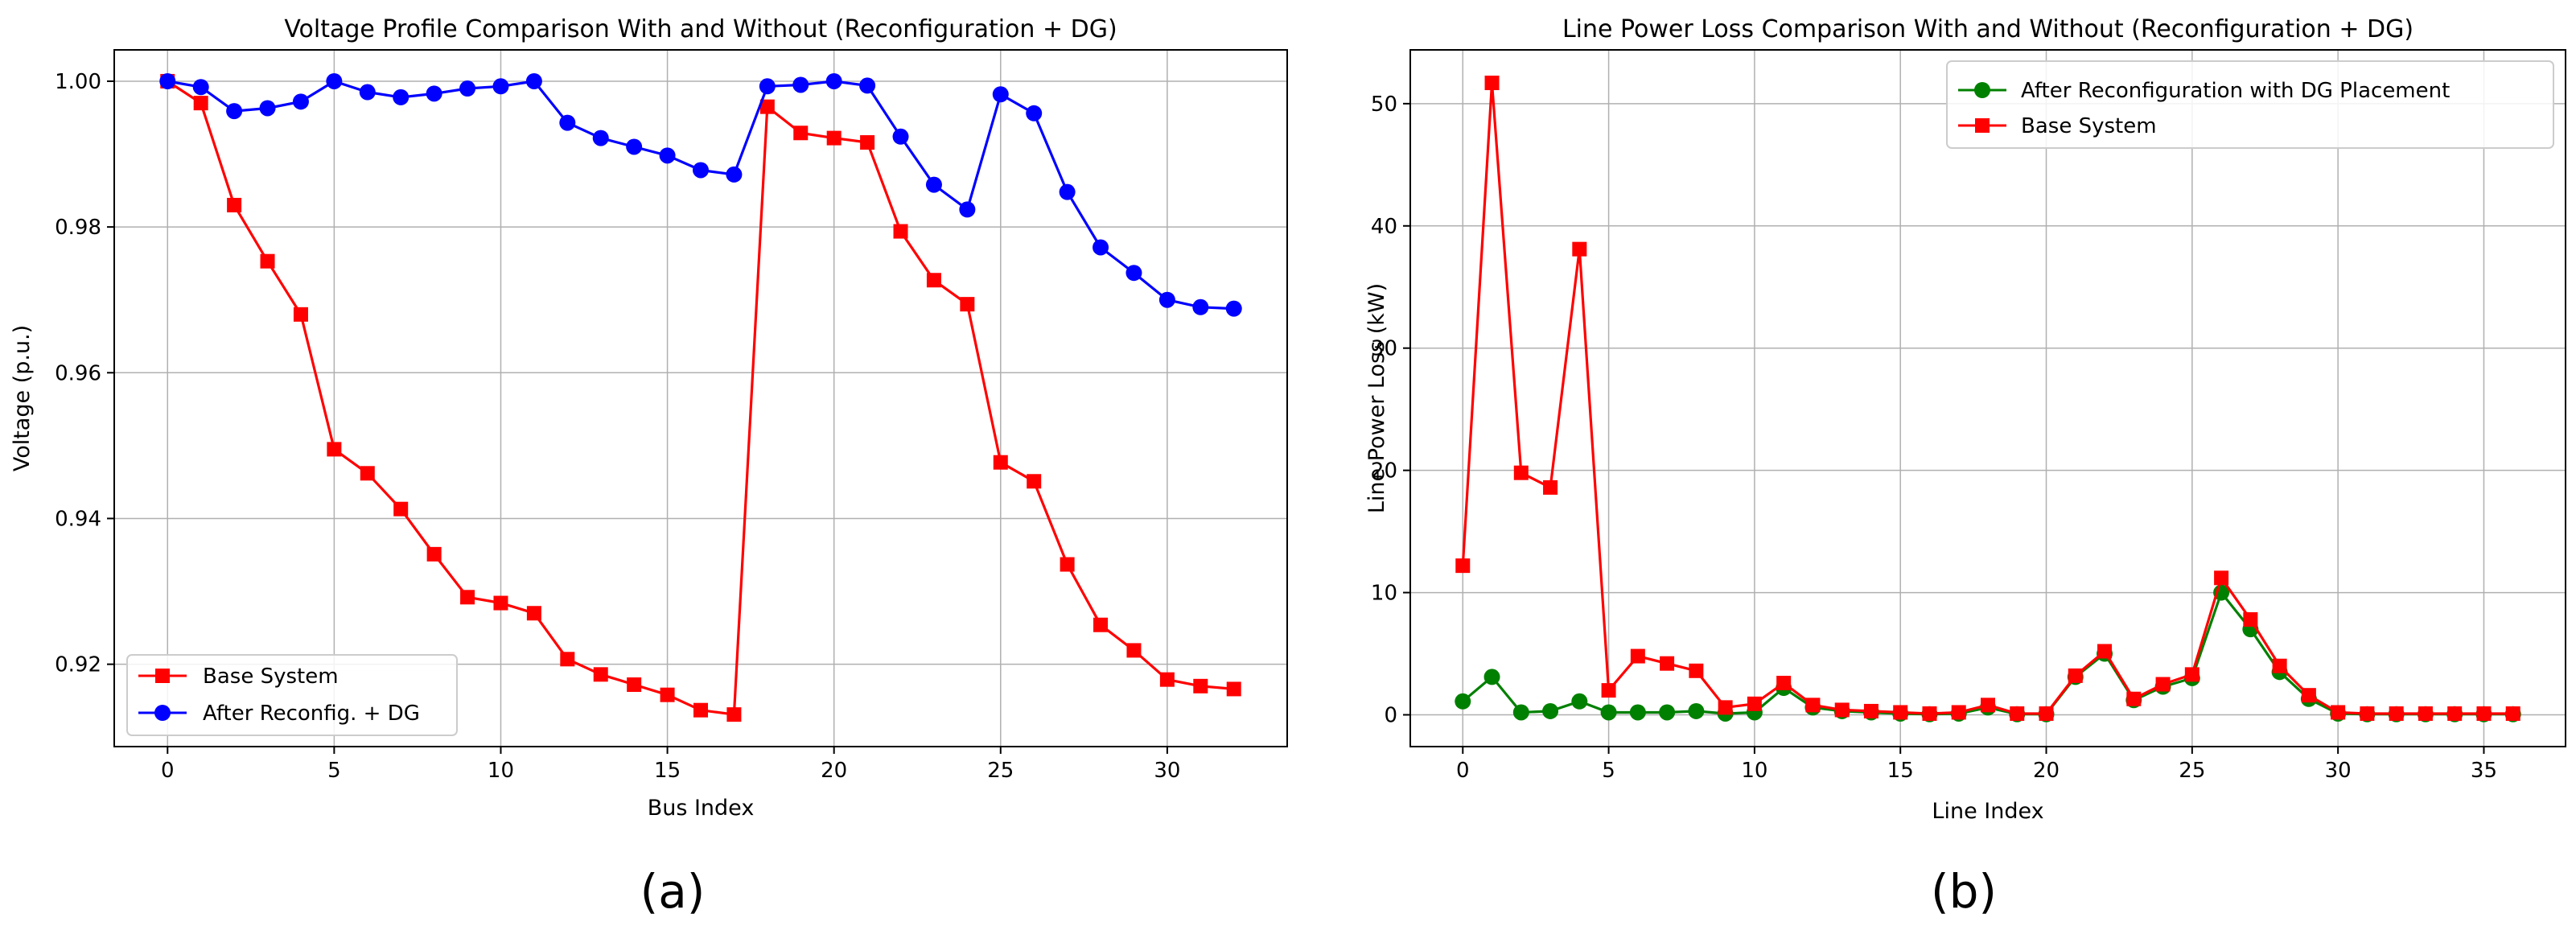 The height and width of the screenshot is (926, 2576). Describe the element at coordinates (1390, 410) in the screenshot. I see `y-ticks: 0 10 20 30 40 50` at that location.